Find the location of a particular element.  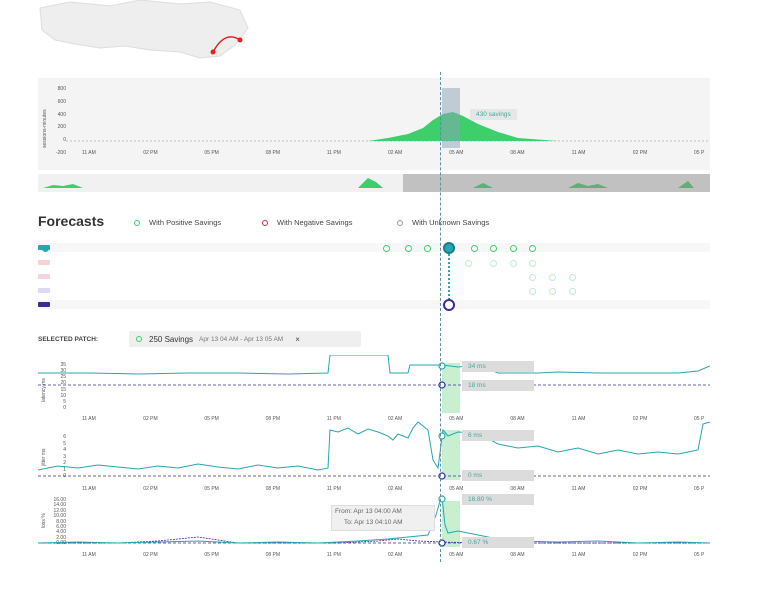

latency-callout-top: 34 ms is located at coordinates (498, 366).